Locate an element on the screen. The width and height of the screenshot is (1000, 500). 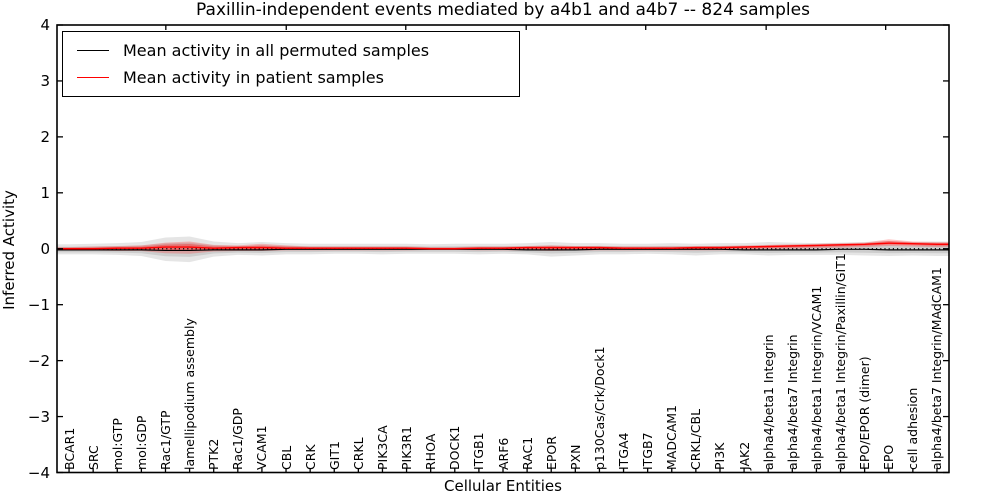
y-tick-label: 2 is located at coordinates (45, 136).